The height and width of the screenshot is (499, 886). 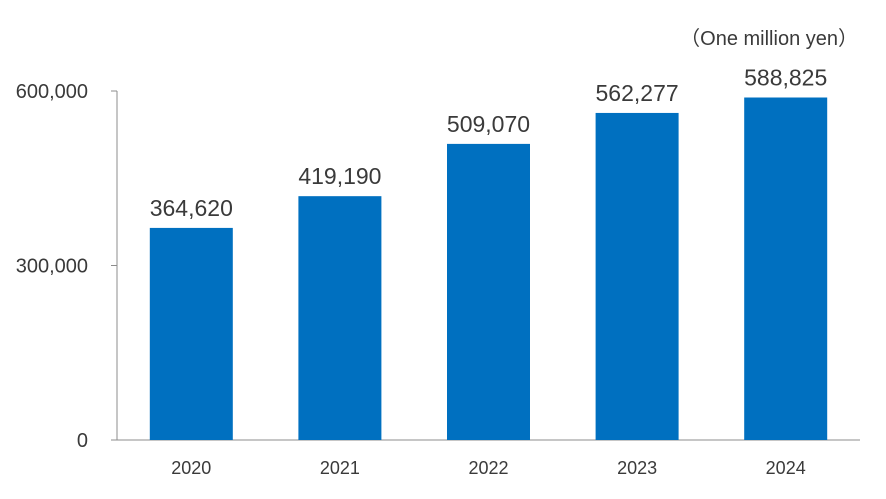 What do you see at coordinates (785, 78) in the screenshot?
I see `data-label: 588,825` at bounding box center [785, 78].